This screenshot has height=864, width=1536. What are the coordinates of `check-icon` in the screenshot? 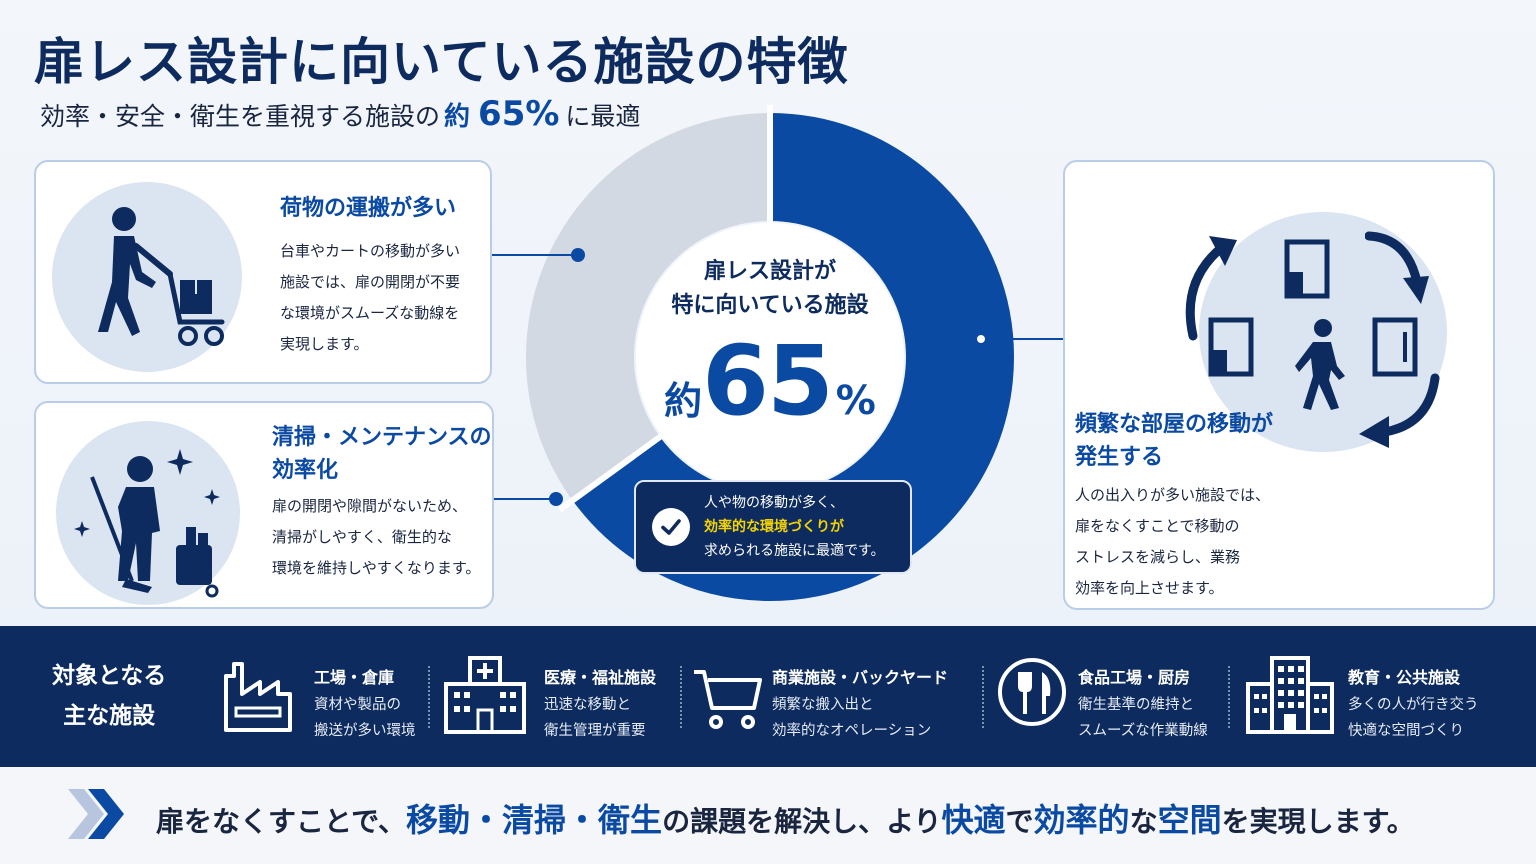 It's located at (671, 527).